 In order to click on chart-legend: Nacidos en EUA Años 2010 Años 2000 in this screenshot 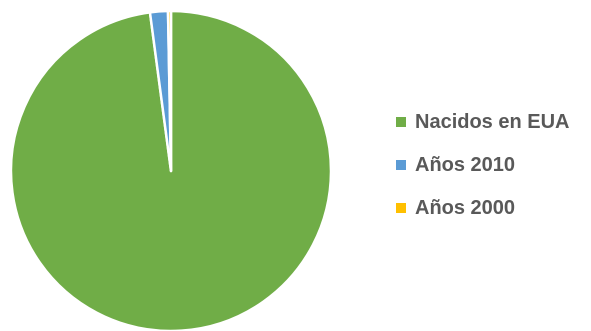, I will do `click(482, 165)`.